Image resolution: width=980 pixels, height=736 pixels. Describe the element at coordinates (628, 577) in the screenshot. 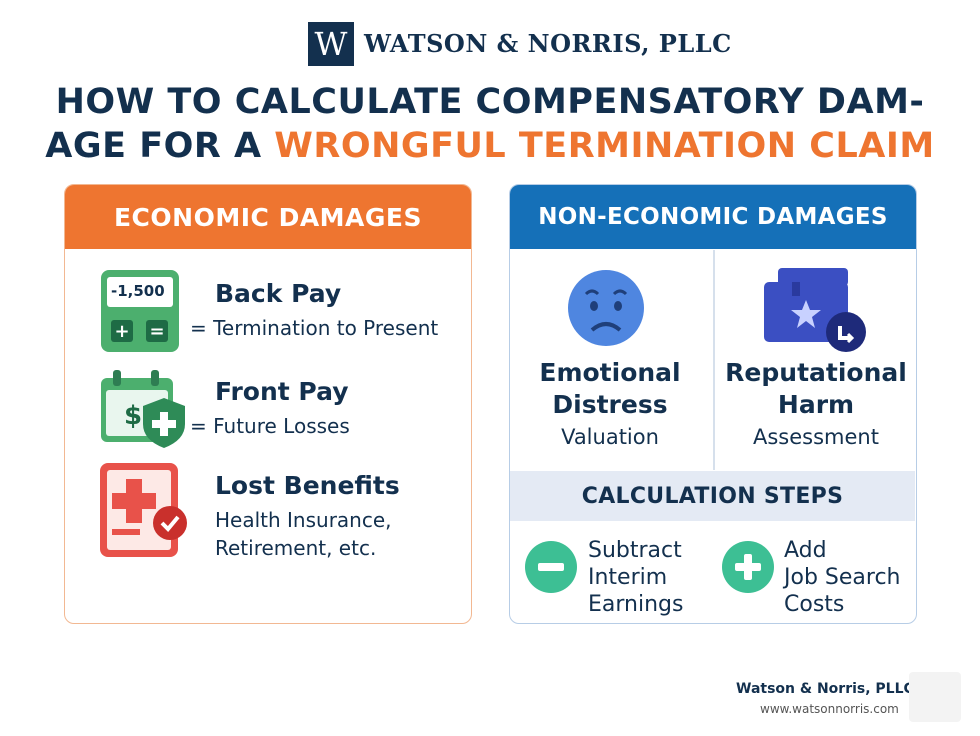

I see `subtract-line-2: Interim` at that location.